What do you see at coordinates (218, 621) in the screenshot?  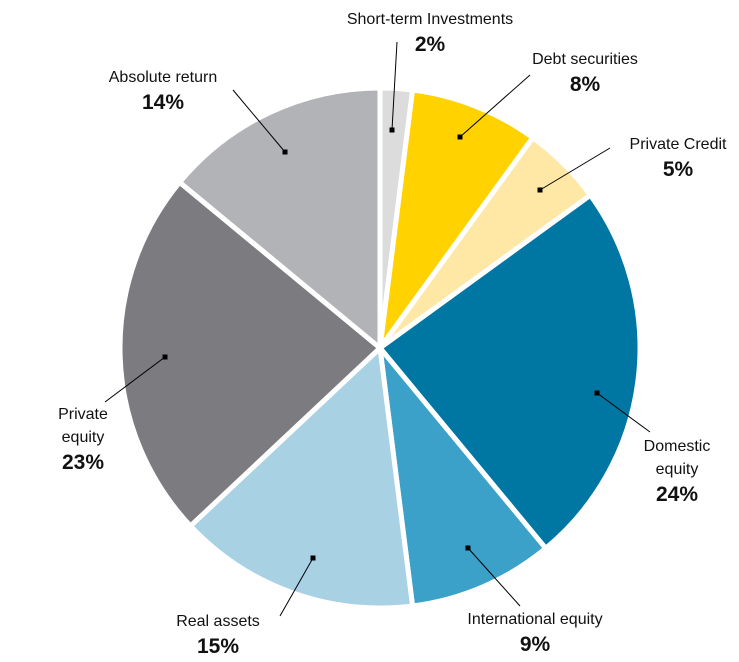 I see `category-label: Real assets` at bounding box center [218, 621].